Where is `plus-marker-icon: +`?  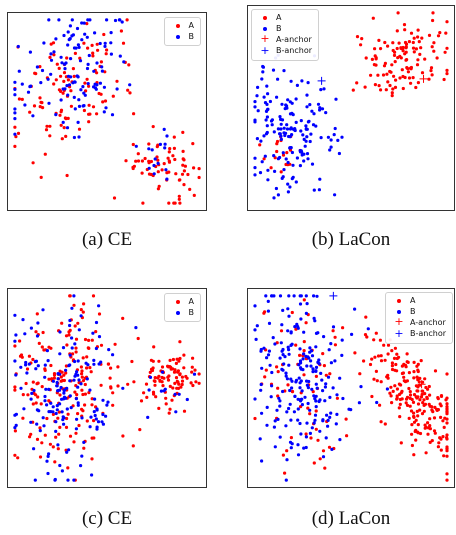 plus-marker-icon: + is located at coordinates (399, 321).